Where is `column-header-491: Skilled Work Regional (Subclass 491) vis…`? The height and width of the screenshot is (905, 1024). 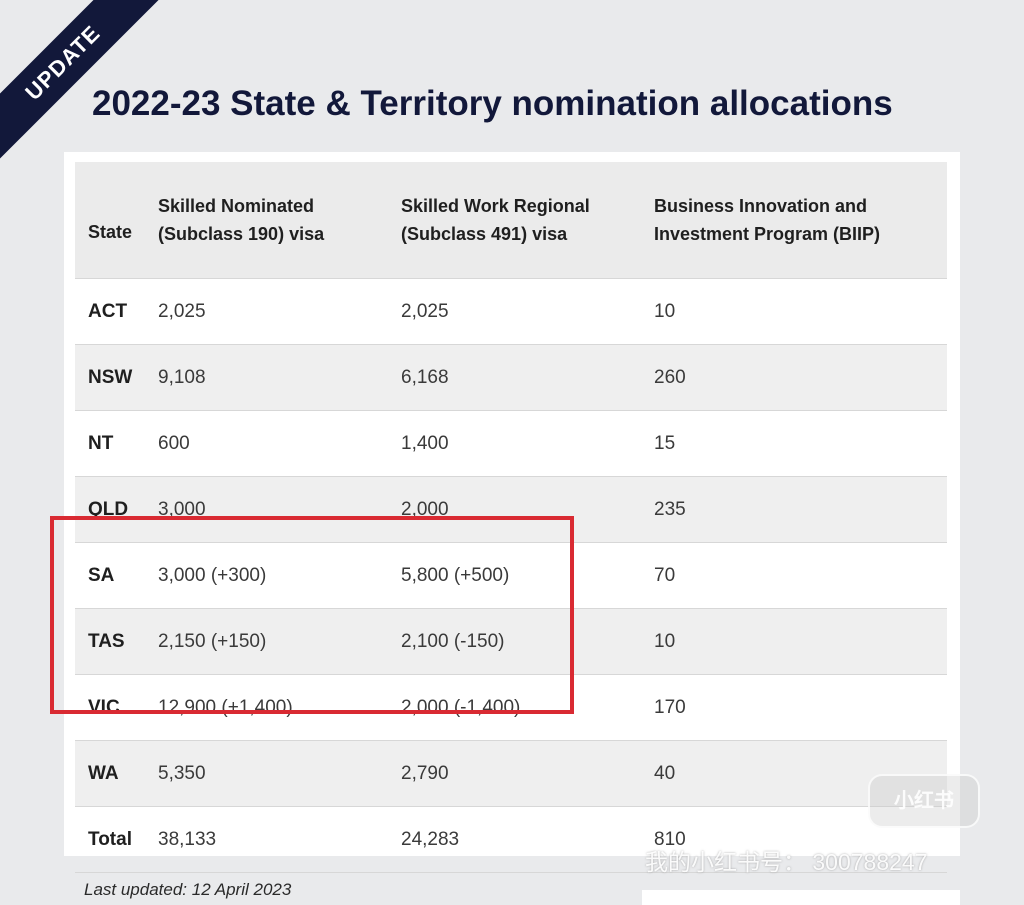
column-header-491: Skilled Work Regional (Subclass 491) vis… is located at coordinates (514, 220).